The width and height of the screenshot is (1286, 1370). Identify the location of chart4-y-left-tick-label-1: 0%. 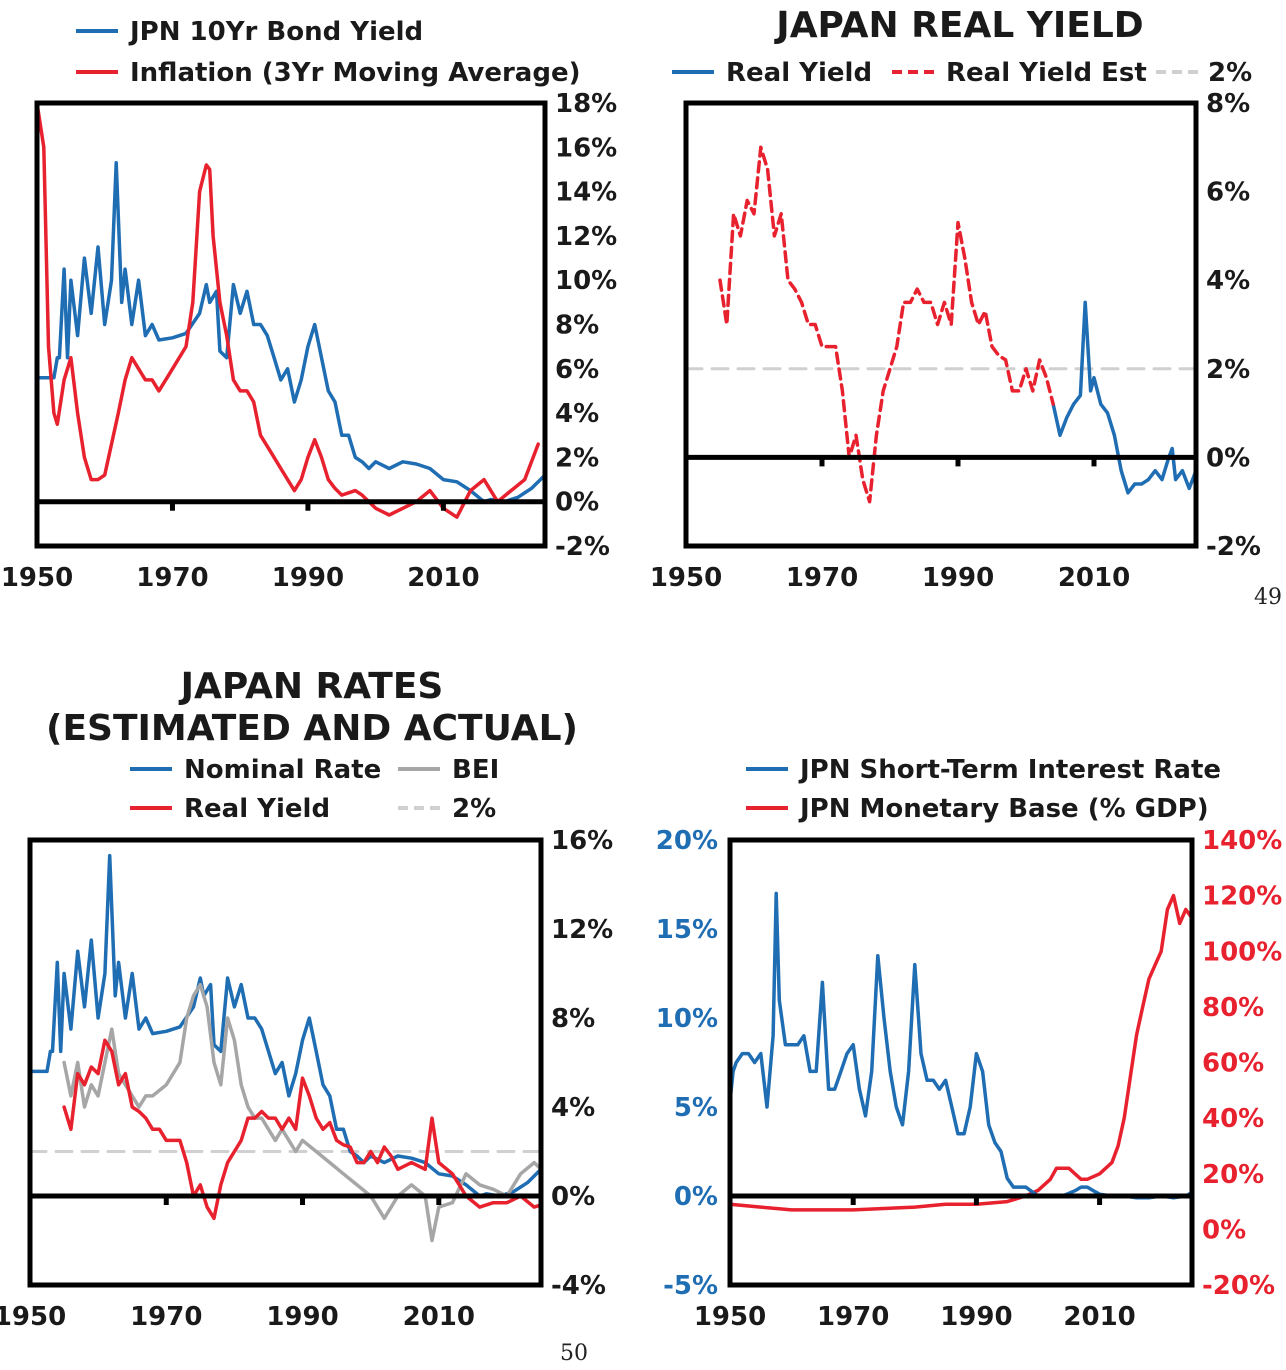
(696, 1197).